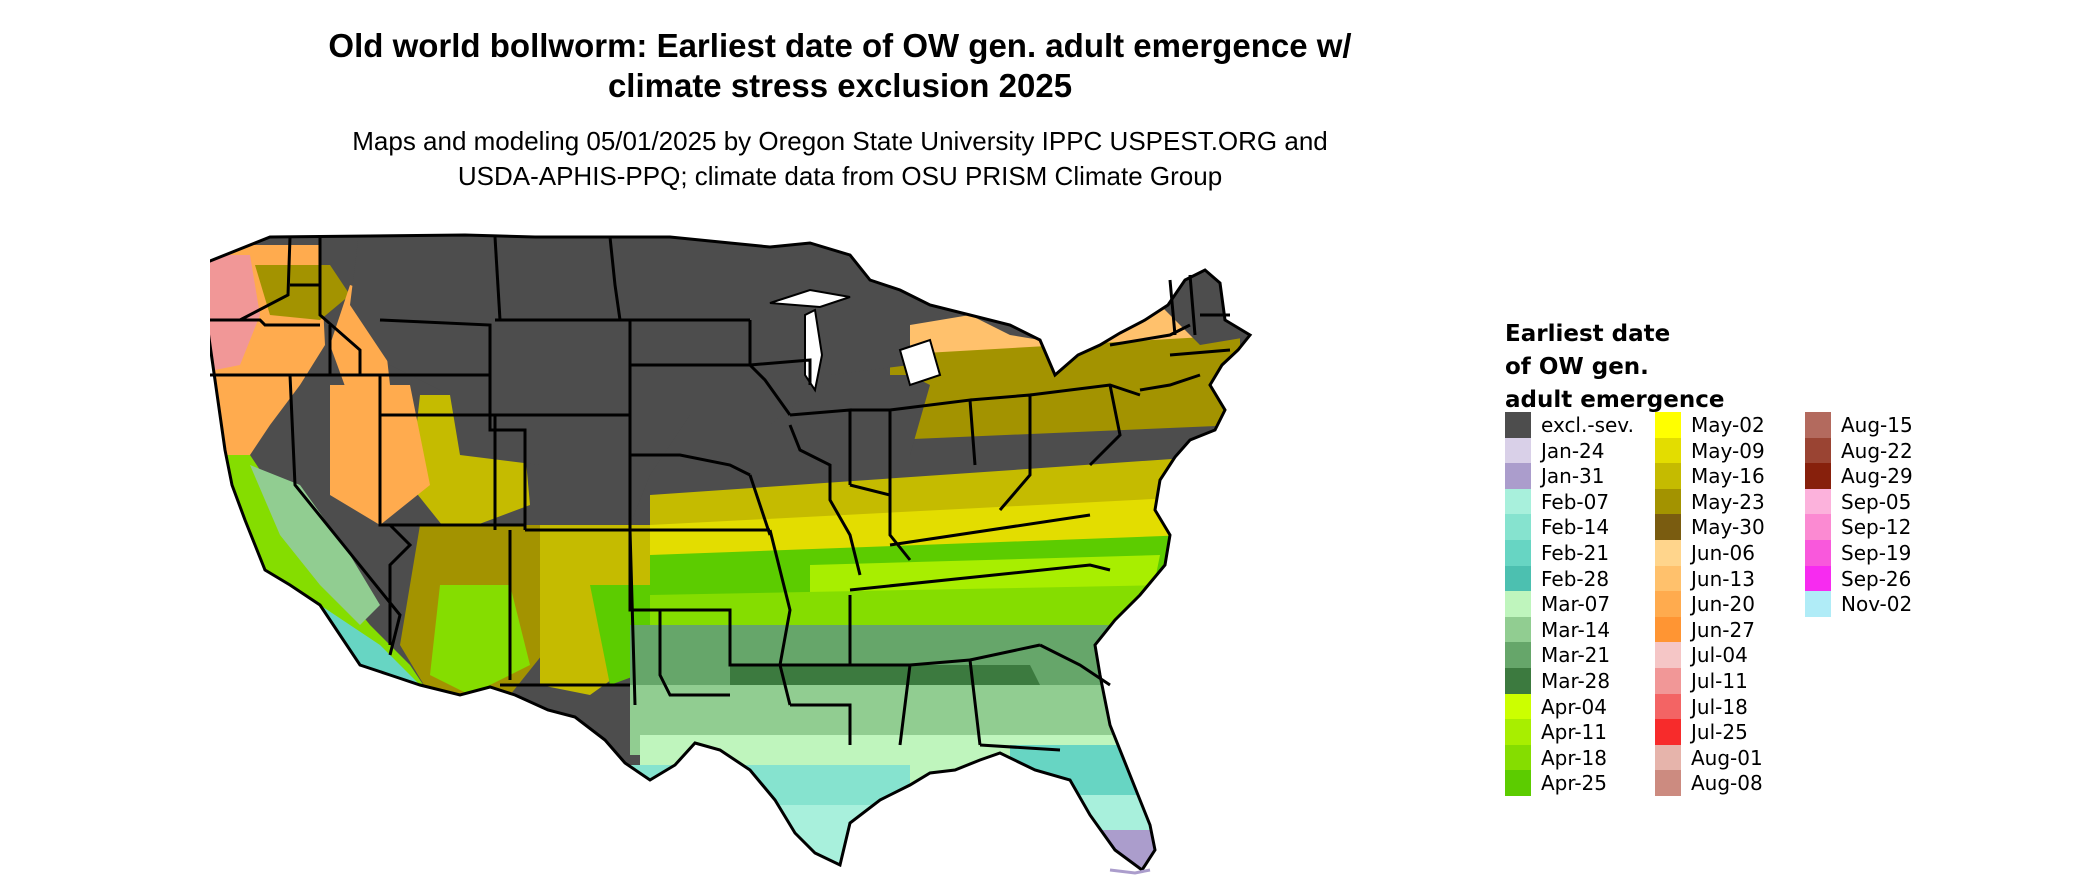  What do you see at coordinates (1727, 783) in the screenshot?
I see `legend-label: Aug-08` at bounding box center [1727, 783].